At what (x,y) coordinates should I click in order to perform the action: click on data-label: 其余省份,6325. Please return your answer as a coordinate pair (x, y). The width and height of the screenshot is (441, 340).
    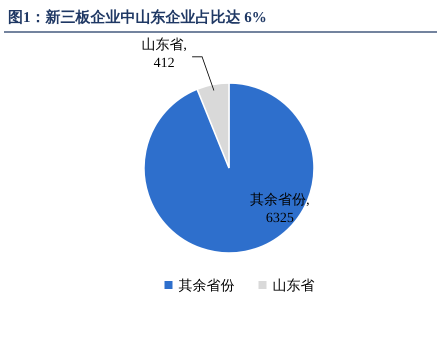
    Looking at the image, I should click on (280, 209).